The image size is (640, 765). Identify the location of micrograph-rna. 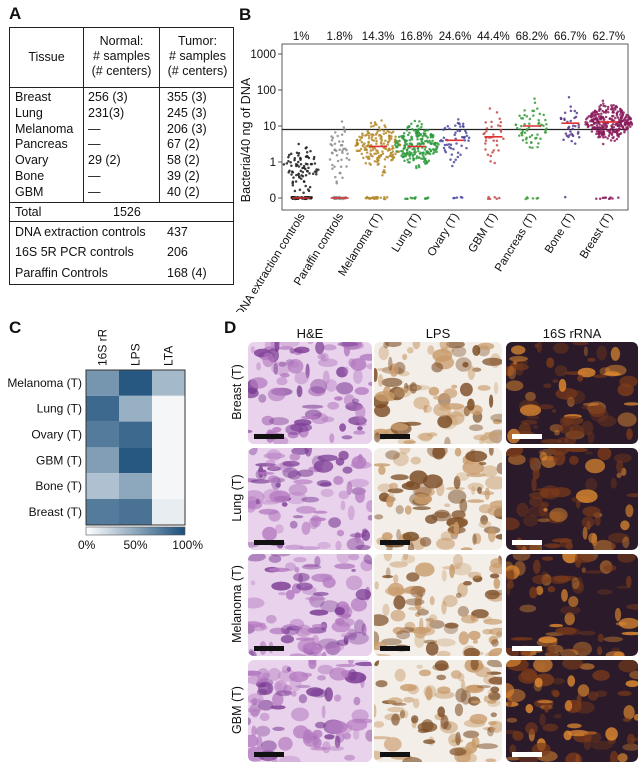
(572, 605).